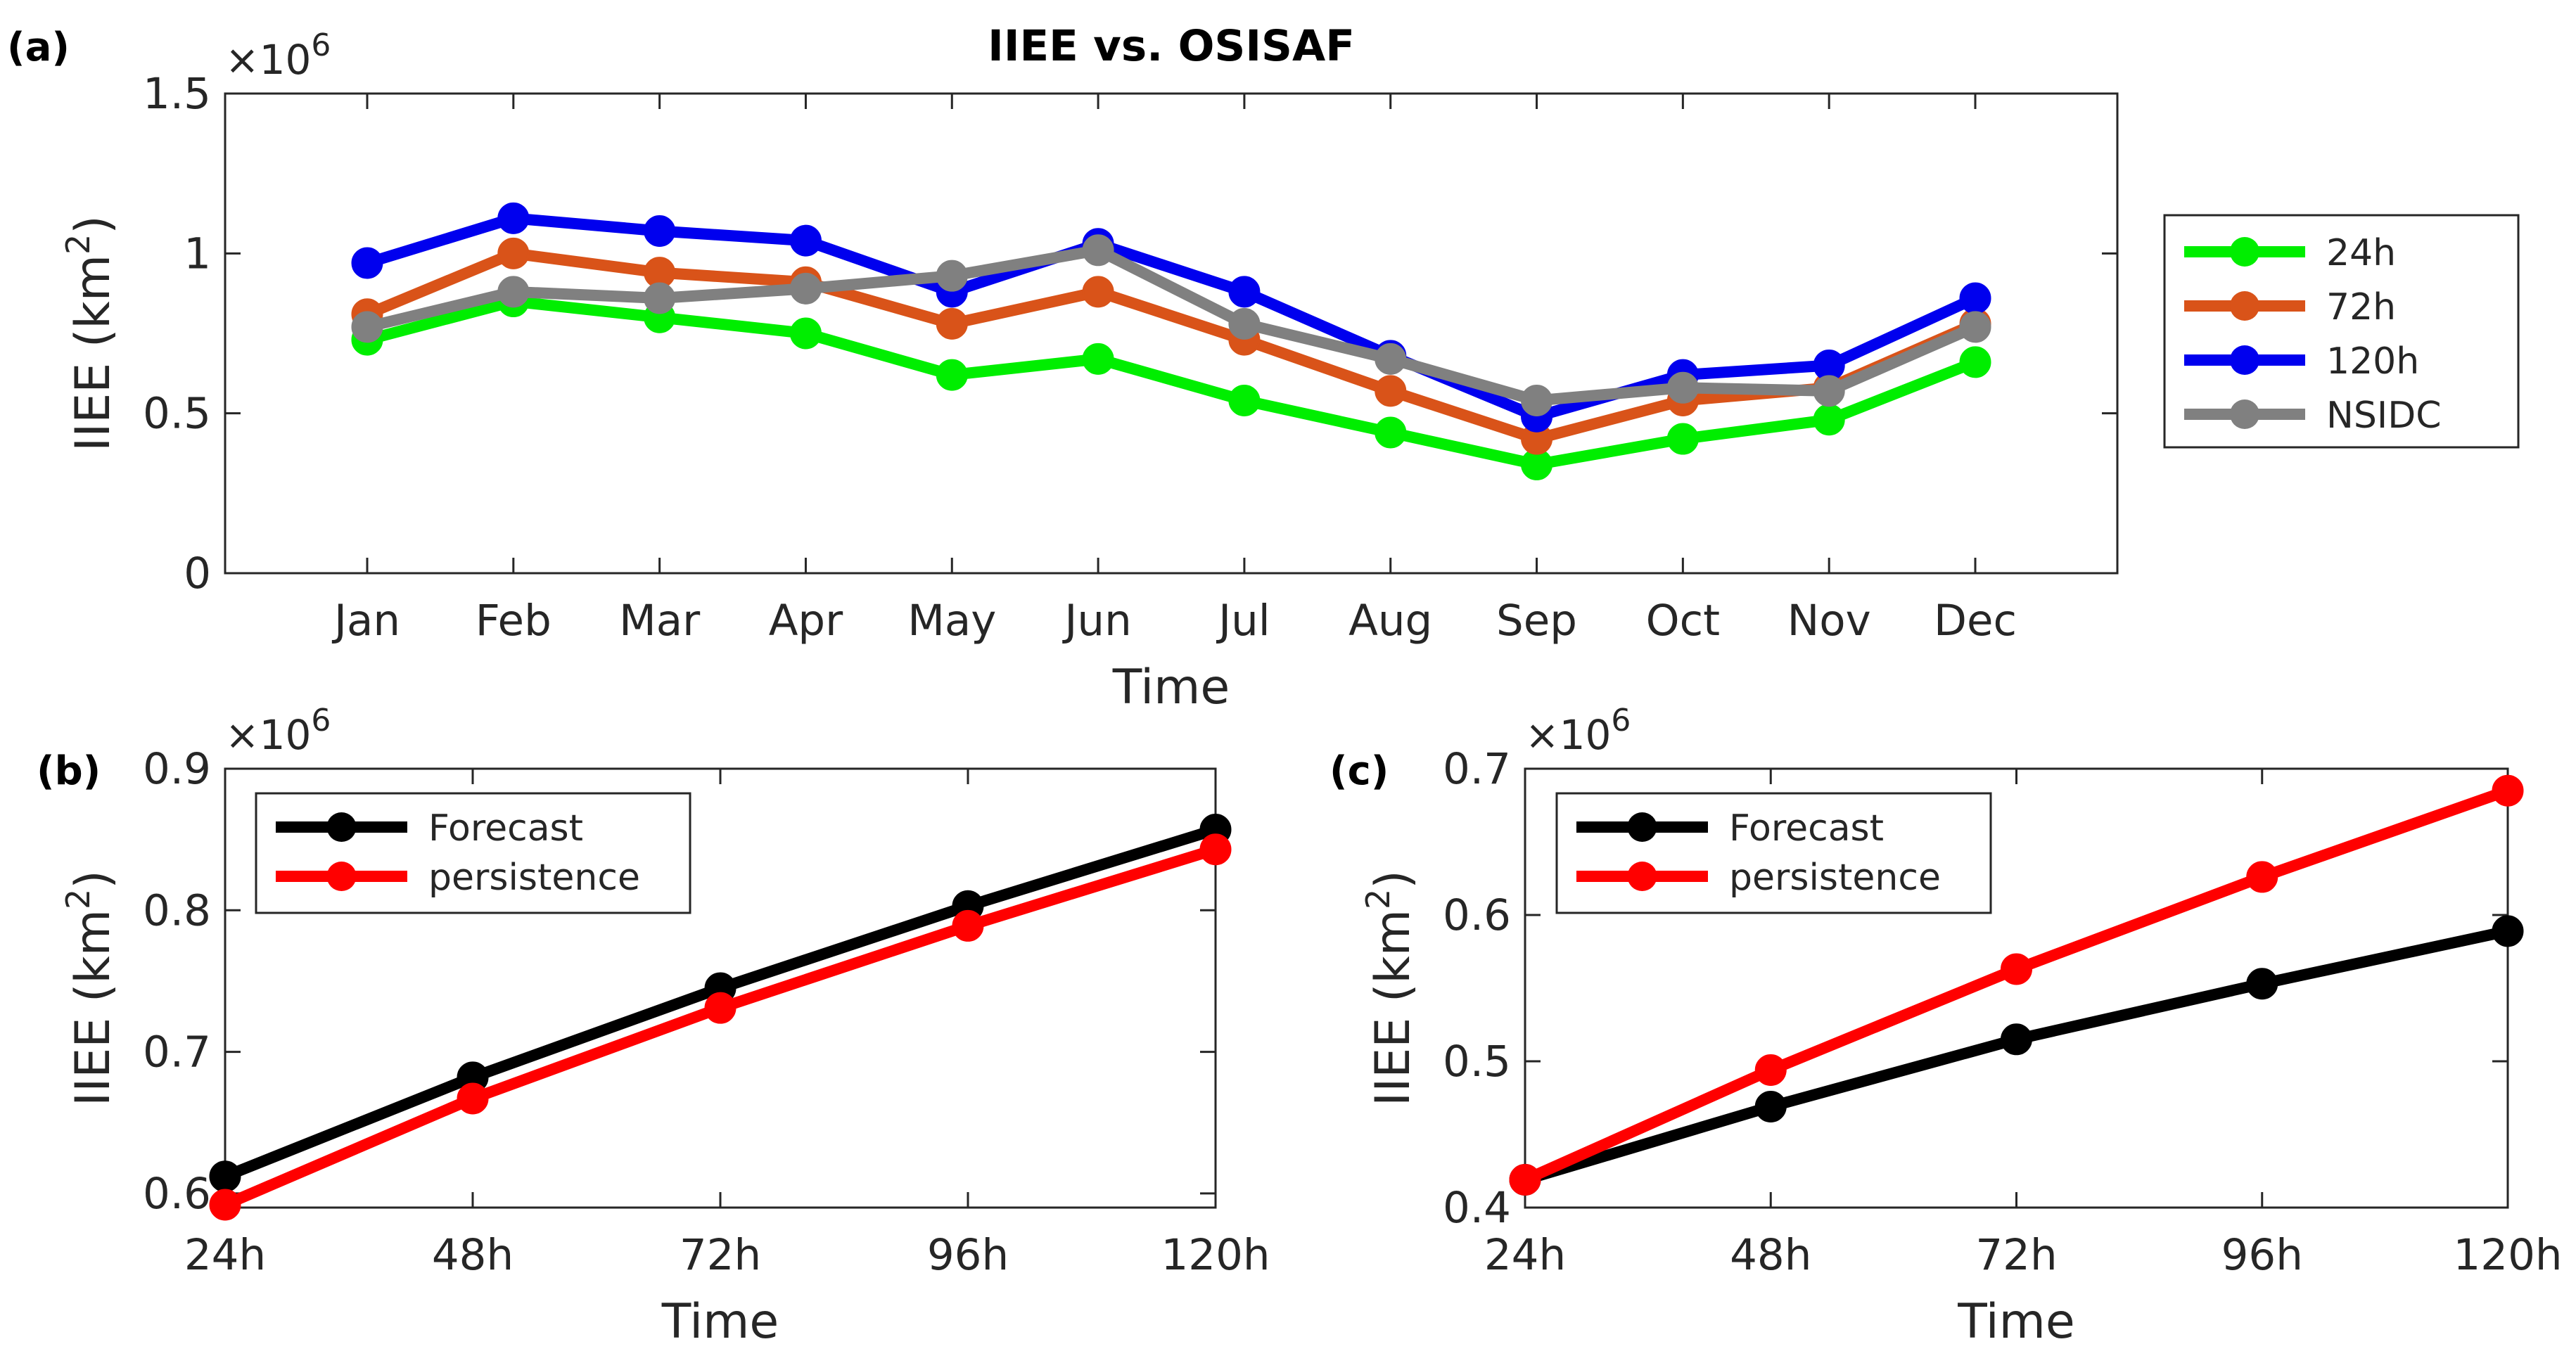 This screenshot has width=2576, height=1363. What do you see at coordinates (2361, 253) in the screenshot?
I see `legend-entry-label: 24h` at bounding box center [2361, 253].